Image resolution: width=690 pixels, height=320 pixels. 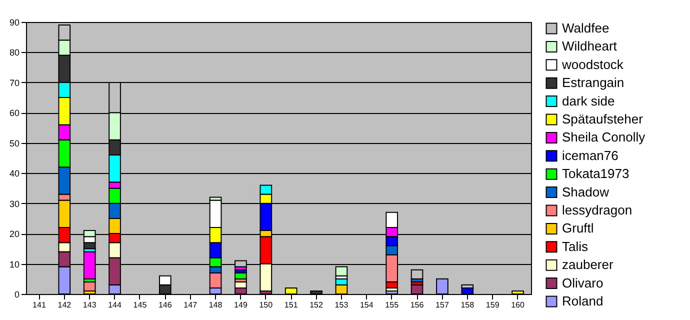 What do you see at coordinates (467, 305) in the screenshot?
I see `x-tick-label: 158` at bounding box center [467, 305].